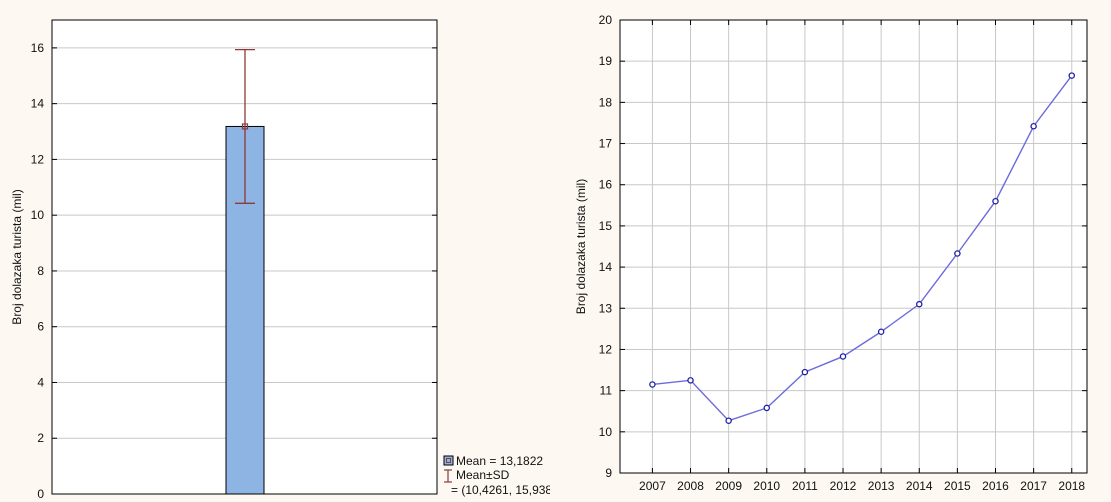  Describe the element at coordinates (499, 461) in the screenshot. I see `legend-mean-label: Mean = 13,1822` at that location.